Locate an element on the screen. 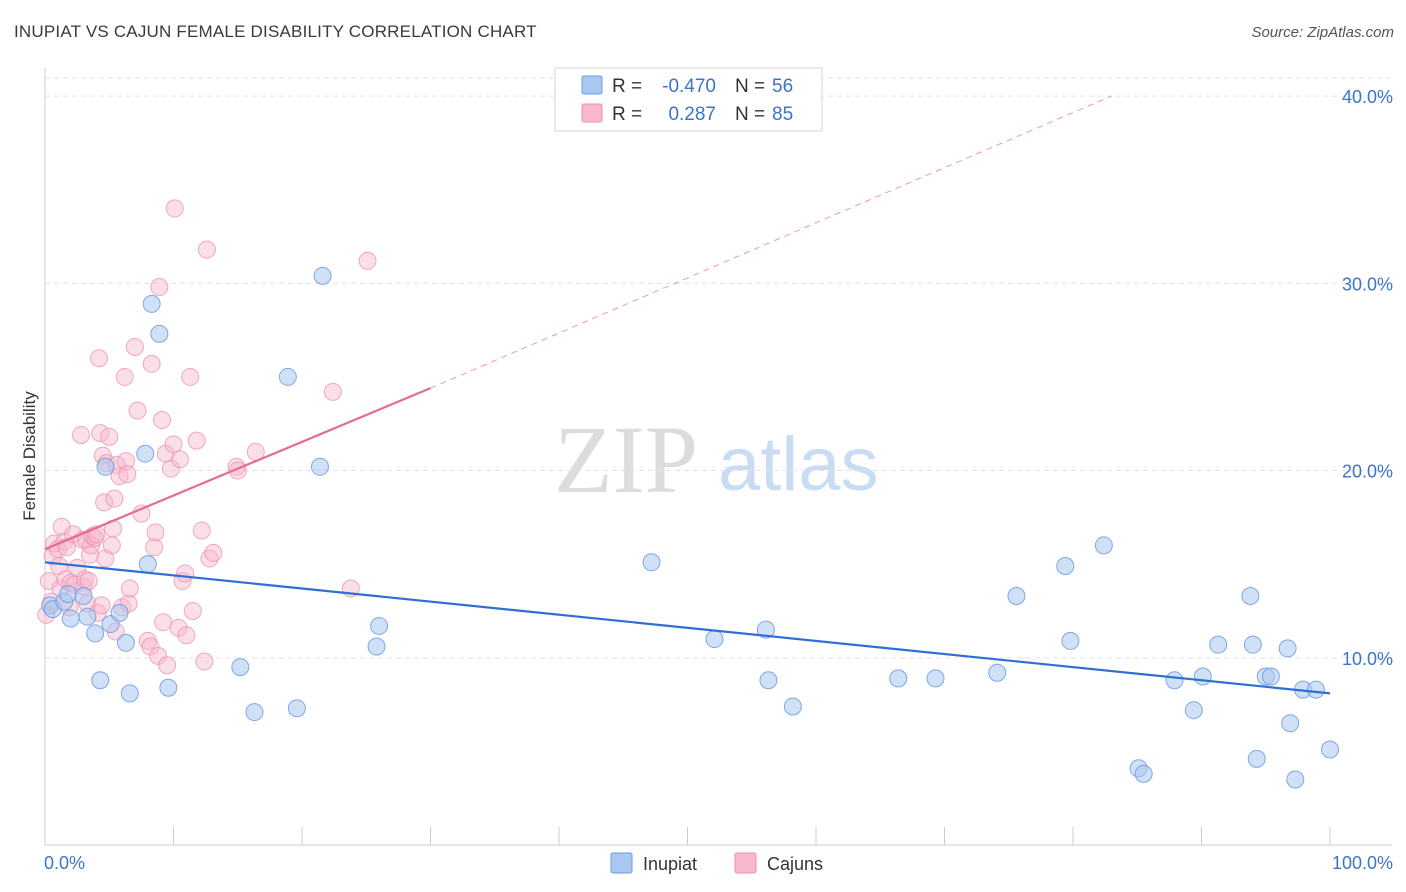 The width and height of the screenshot is (1406, 892). legend-swatch-cajuns is located at coordinates (592, 113).